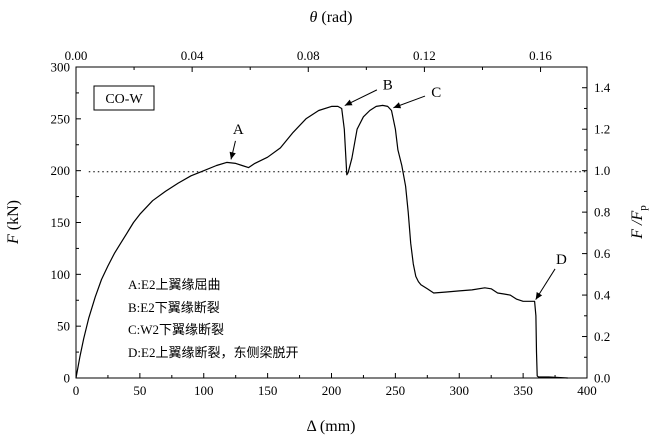 This screenshot has height=441, width=660. Describe the element at coordinates (61, 274) in the screenshot. I see `y-tick-label: 100` at that location.